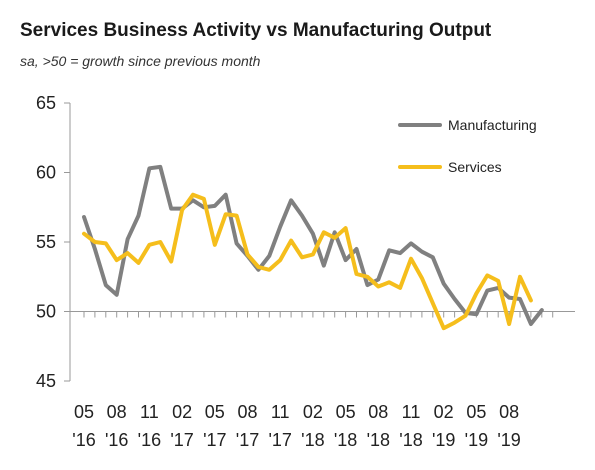  What do you see at coordinates (492, 125) in the screenshot?
I see `legend-label-manufacturing: Manufacturing` at bounding box center [492, 125].